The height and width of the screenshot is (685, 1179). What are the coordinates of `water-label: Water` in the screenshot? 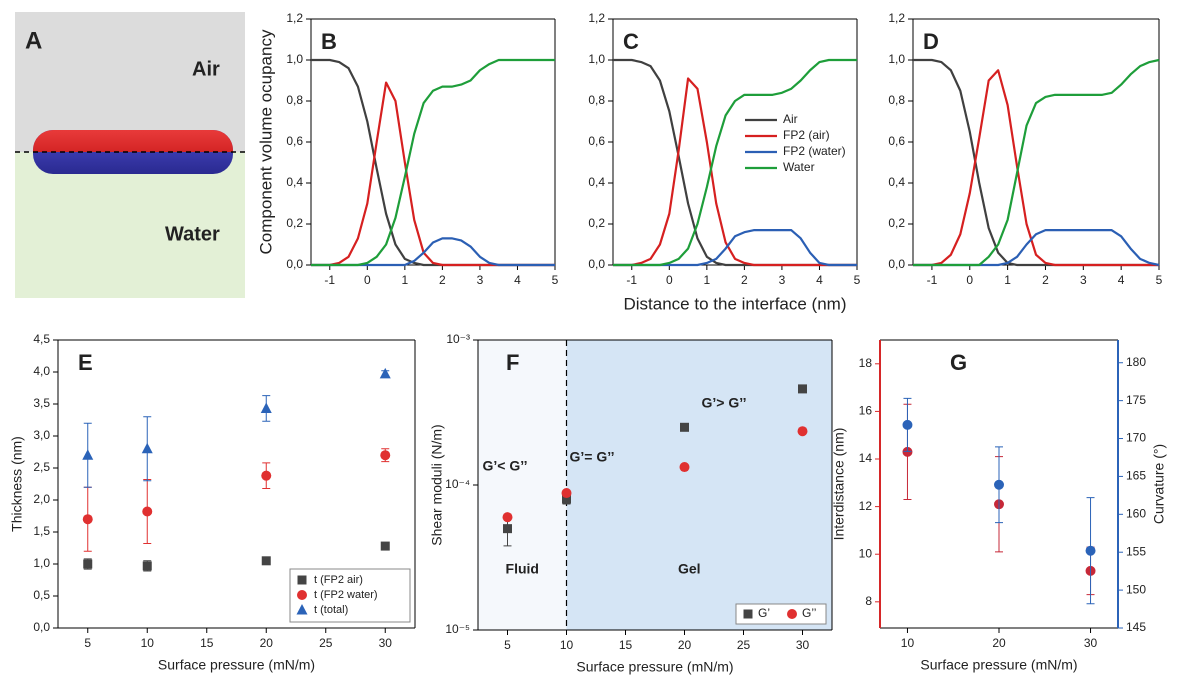 It's located at (192, 234).